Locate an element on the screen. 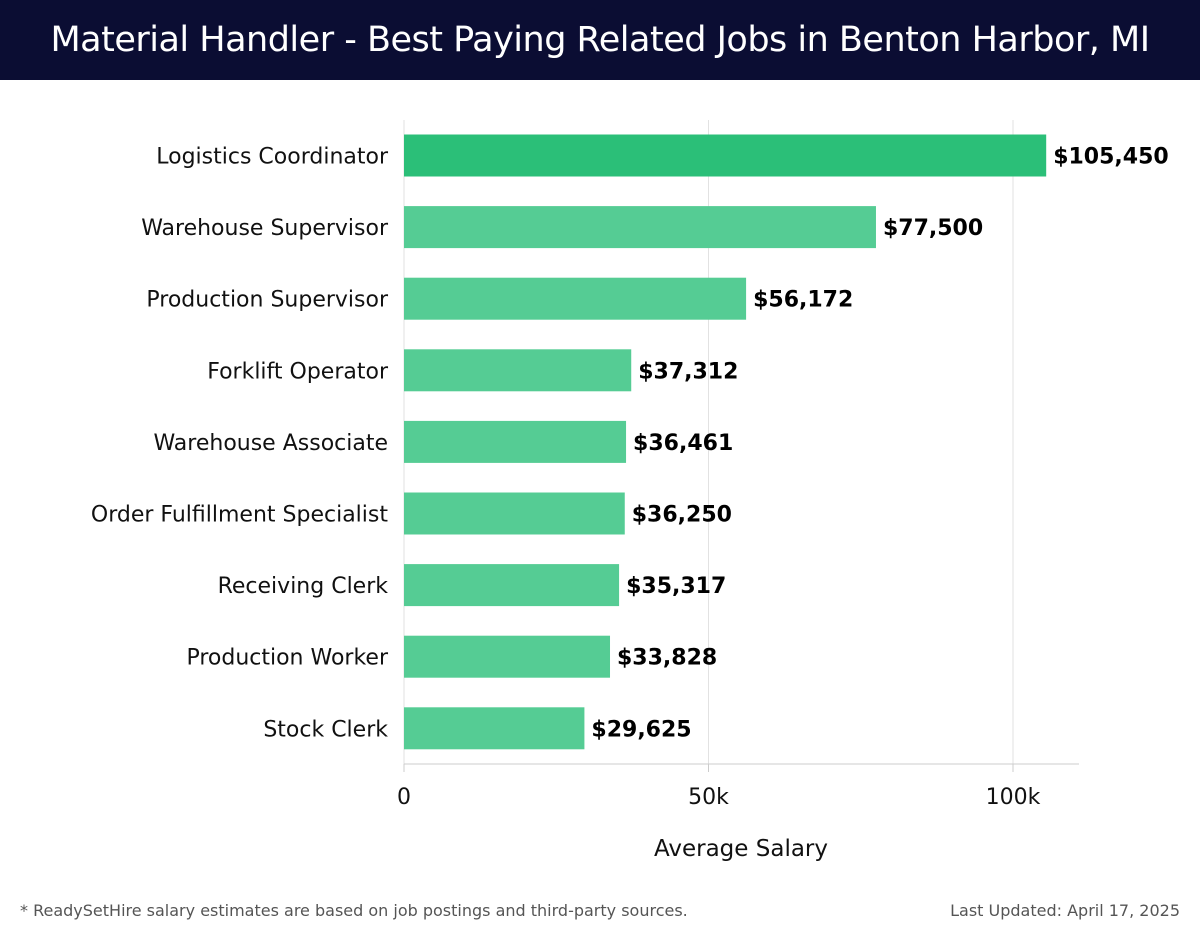 This screenshot has height=940, width=1200. category-label: Warehouse Supervisor is located at coordinates (265, 228).